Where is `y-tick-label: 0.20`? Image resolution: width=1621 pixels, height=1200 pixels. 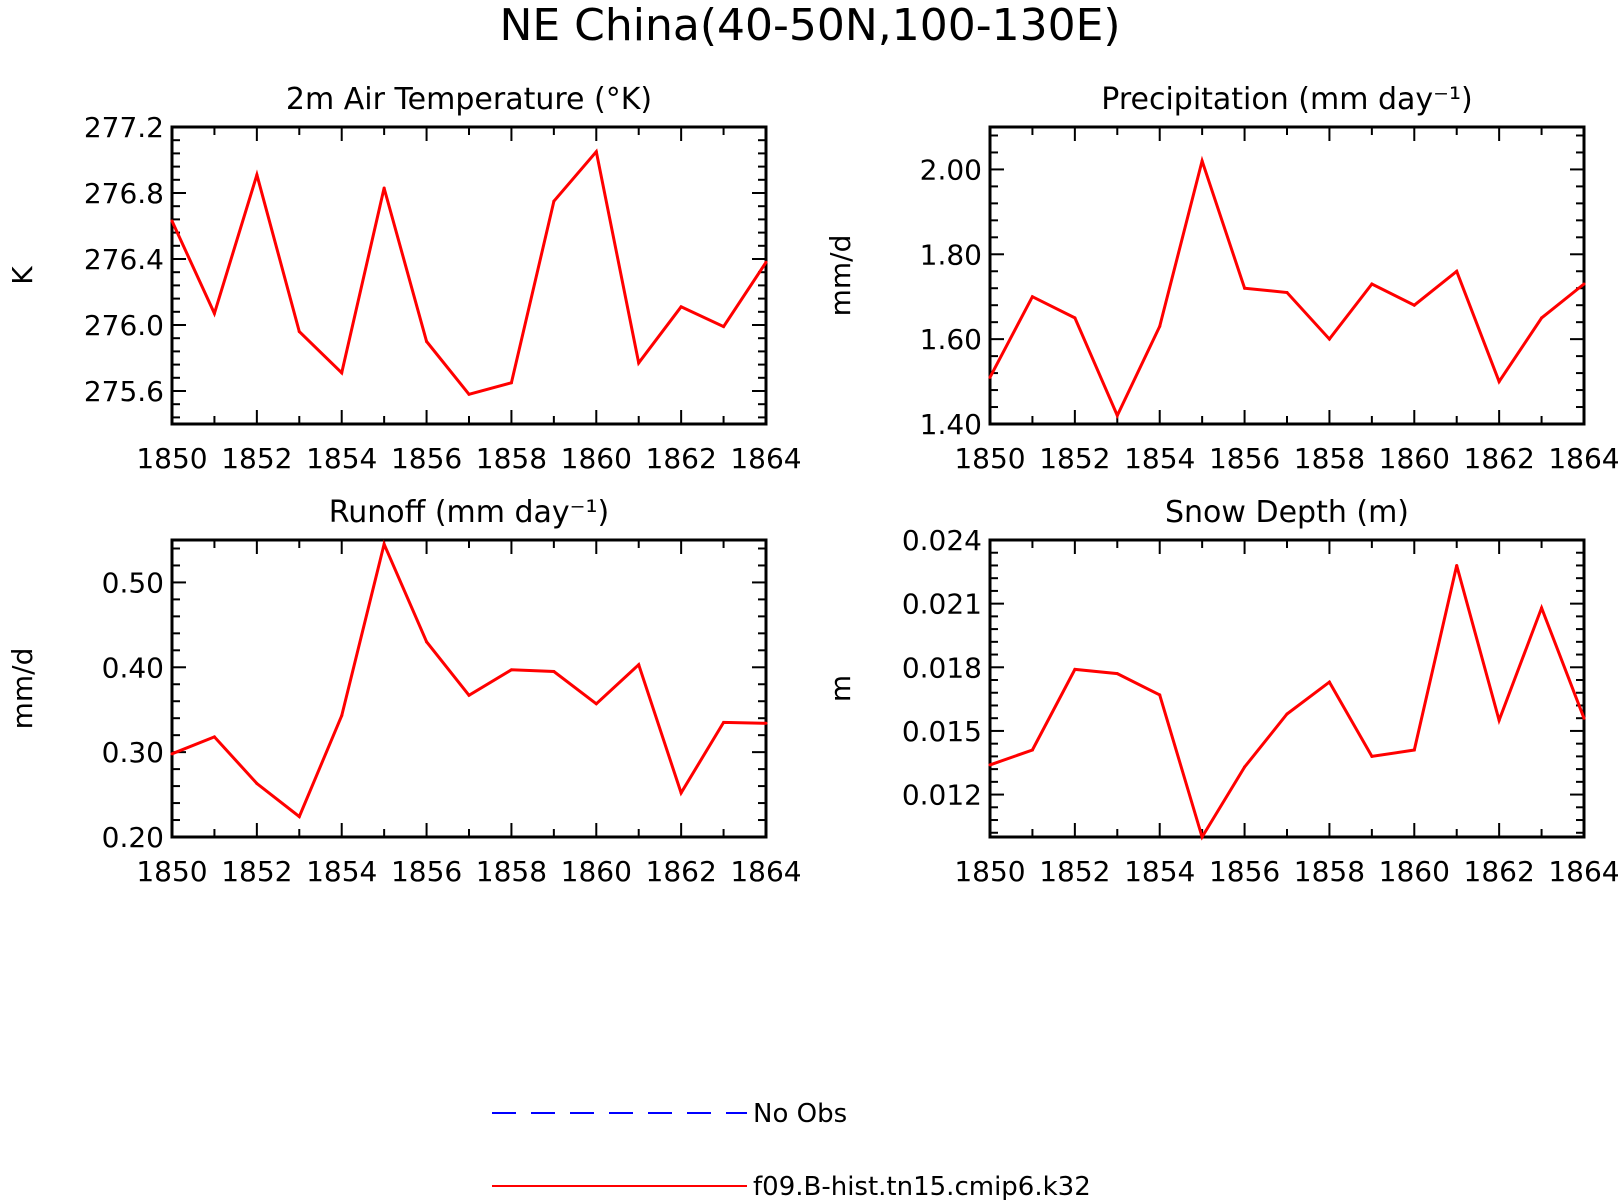 y-tick-label: 0.20 is located at coordinates (133, 837).